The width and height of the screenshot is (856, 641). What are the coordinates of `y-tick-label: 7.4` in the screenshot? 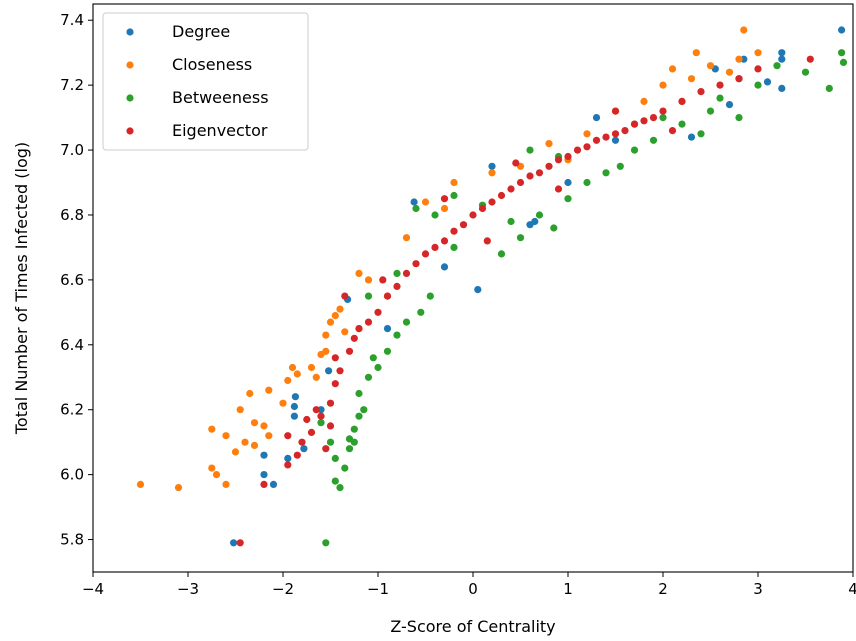 It's located at (72, 20).